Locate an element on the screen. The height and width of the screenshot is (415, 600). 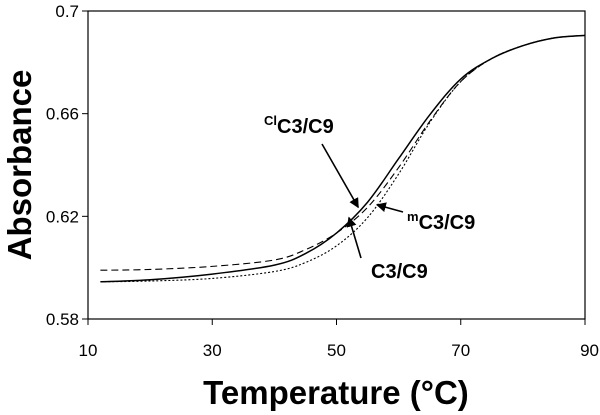
annotation-prefix: m is located at coordinates (413, 216).